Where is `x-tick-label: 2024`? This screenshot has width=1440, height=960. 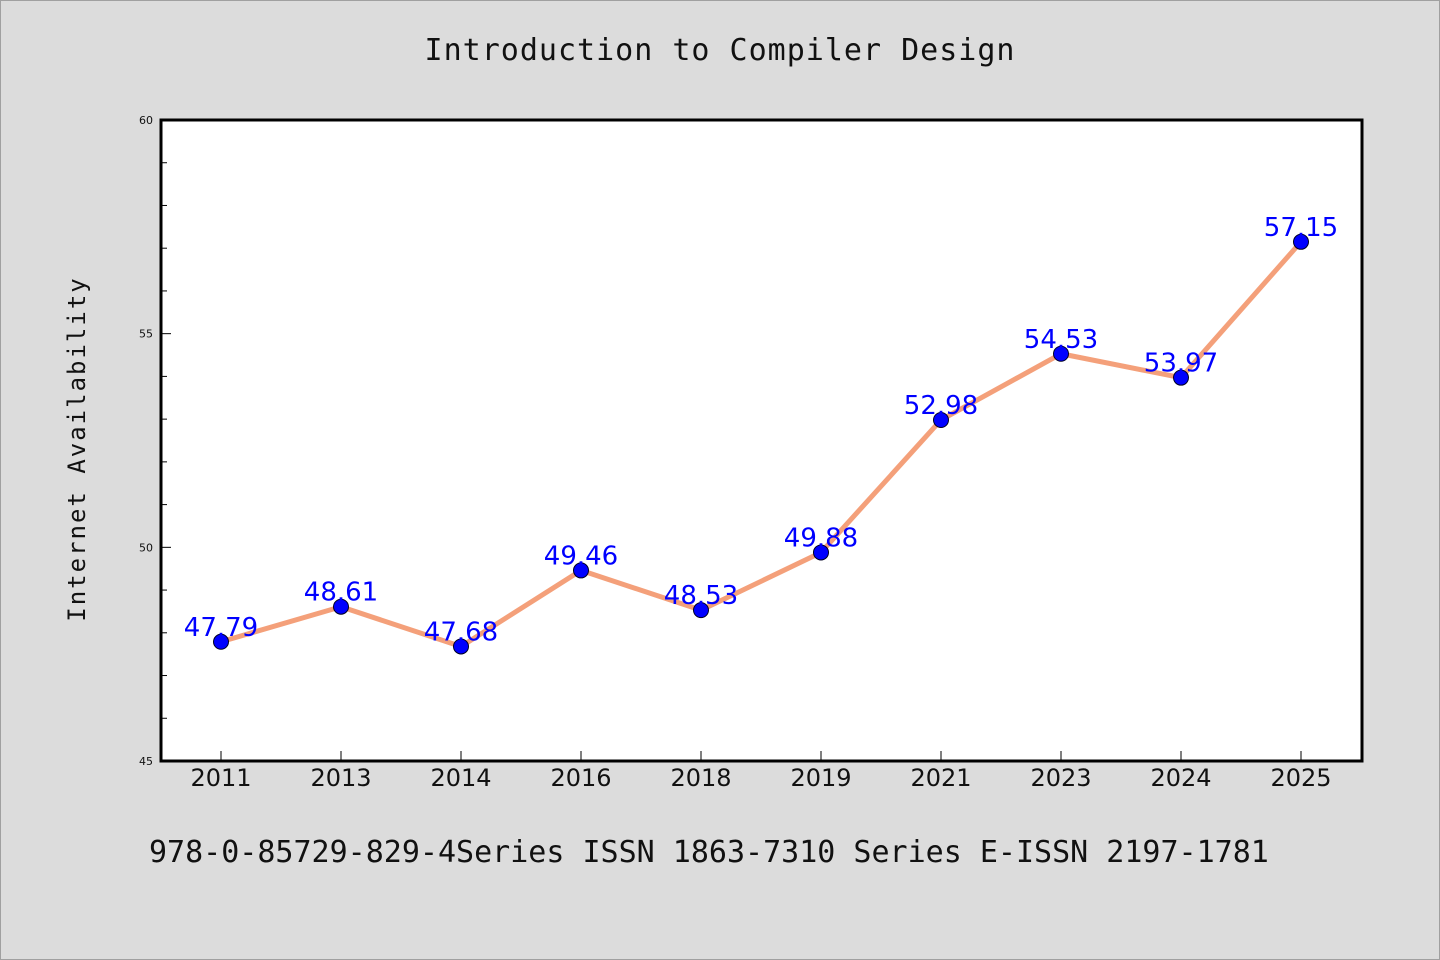 x-tick-label: 2024 is located at coordinates (1180, 778).